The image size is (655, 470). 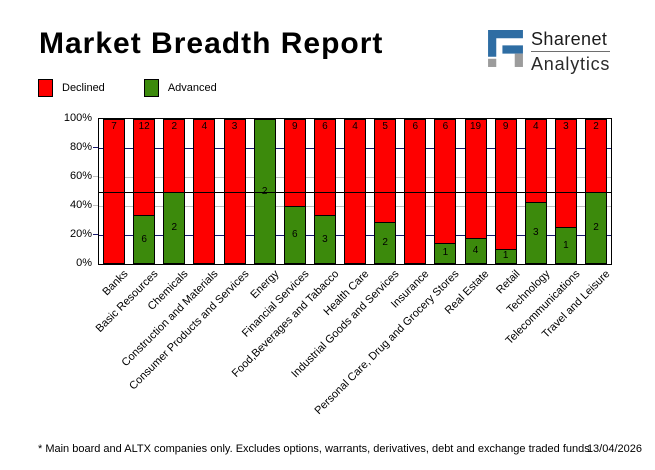 What do you see at coordinates (84, 263) in the screenshot?
I see `y-axis-label-0: 0%` at bounding box center [84, 263].